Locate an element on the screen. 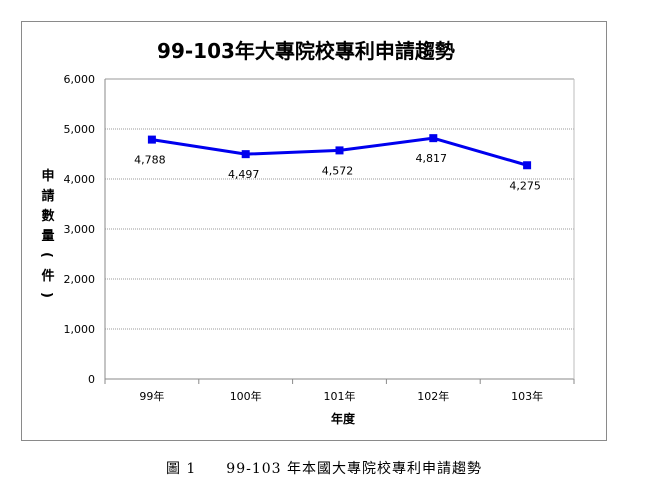 The image size is (648, 485). y-tick-label: 1,000 is located at coordinates (80, 329).